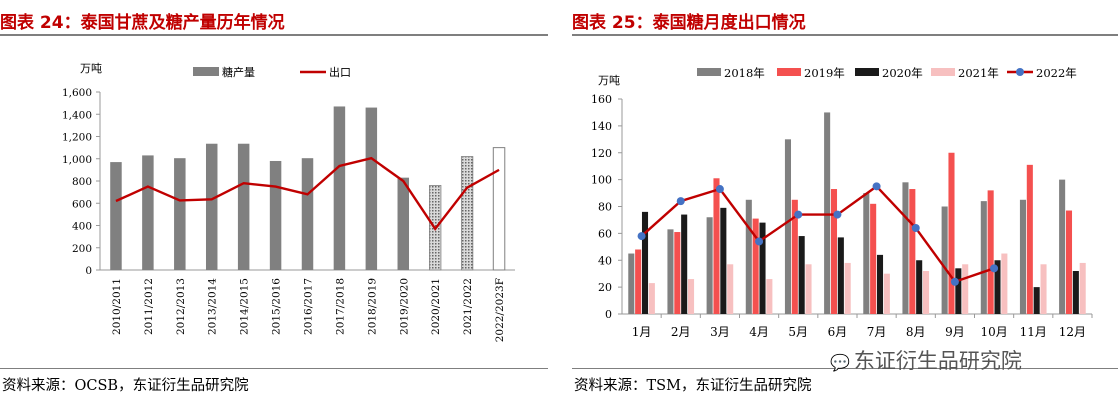 This screenshot has width=1118, height=408. Describe the element at coordinates (245, 306) in the screenshot. I see `x-tick-label: 2014/2015` at that location.